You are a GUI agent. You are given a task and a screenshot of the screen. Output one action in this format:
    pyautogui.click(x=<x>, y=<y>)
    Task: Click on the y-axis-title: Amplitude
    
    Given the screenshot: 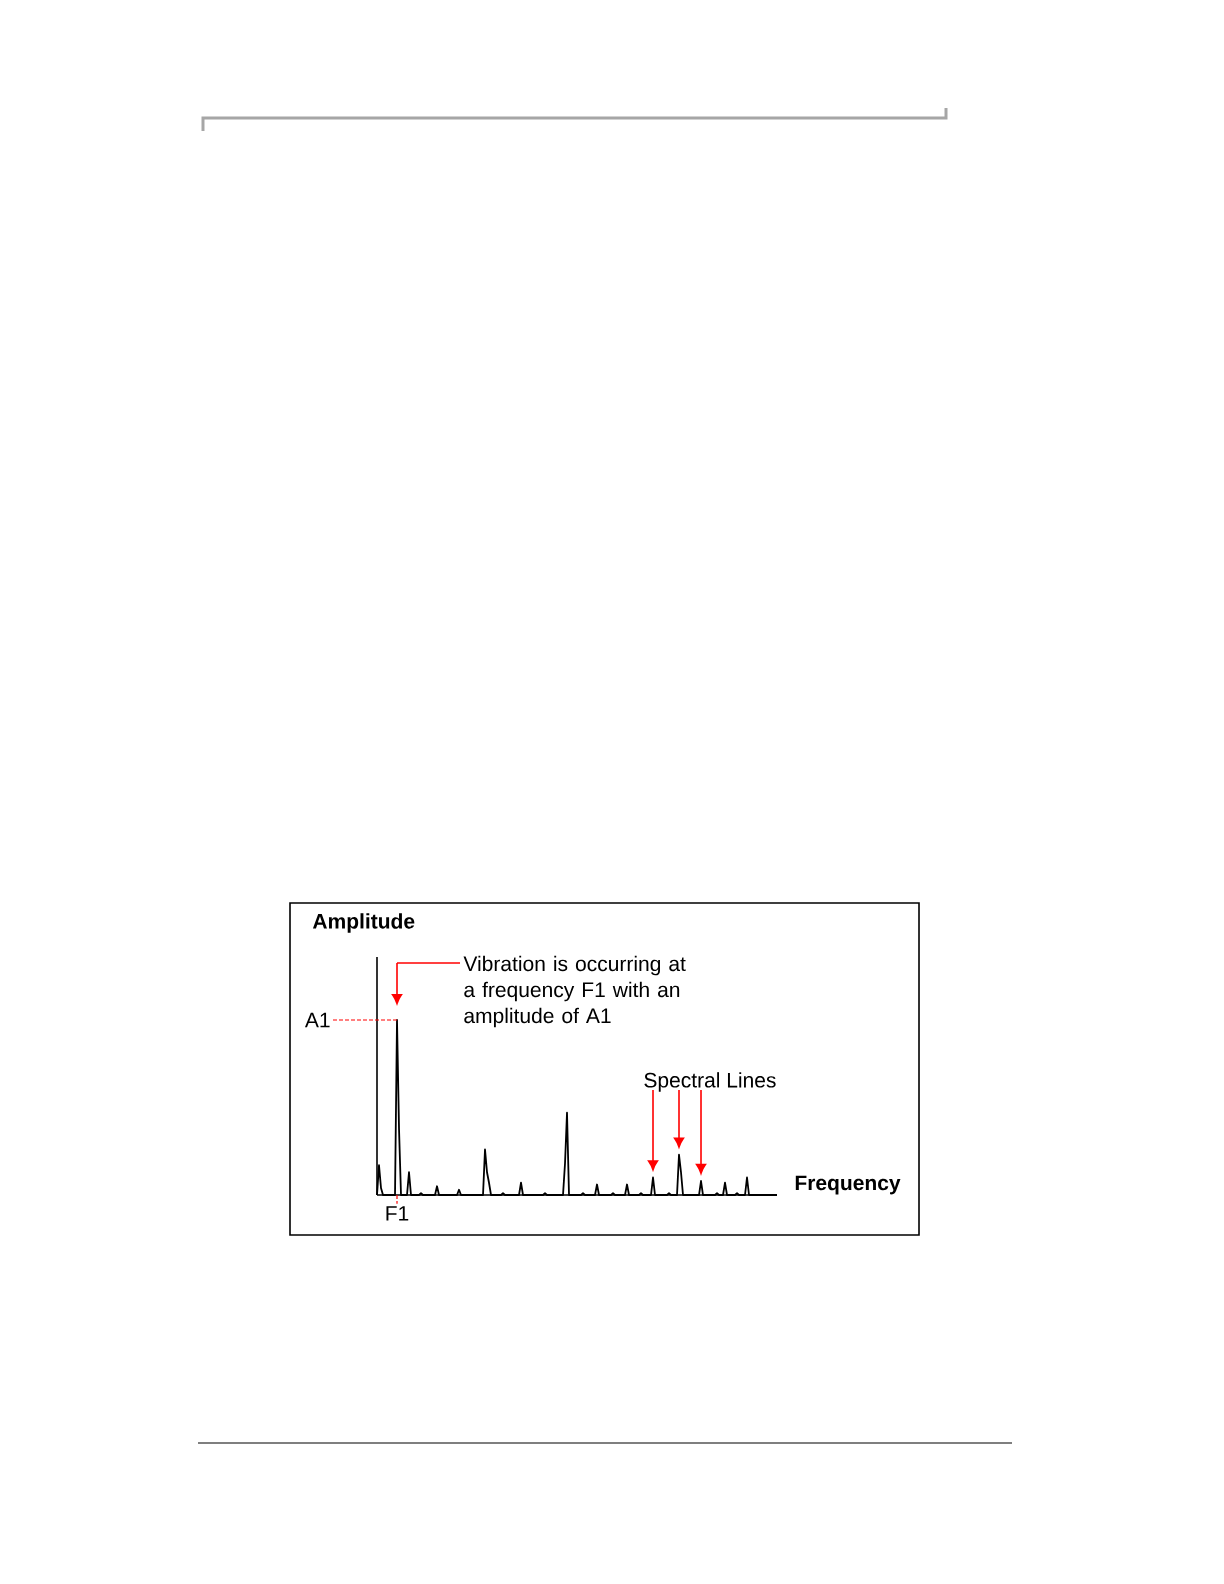 What is the action you would take?
    pyautogui.click(x=363, y=923)
    